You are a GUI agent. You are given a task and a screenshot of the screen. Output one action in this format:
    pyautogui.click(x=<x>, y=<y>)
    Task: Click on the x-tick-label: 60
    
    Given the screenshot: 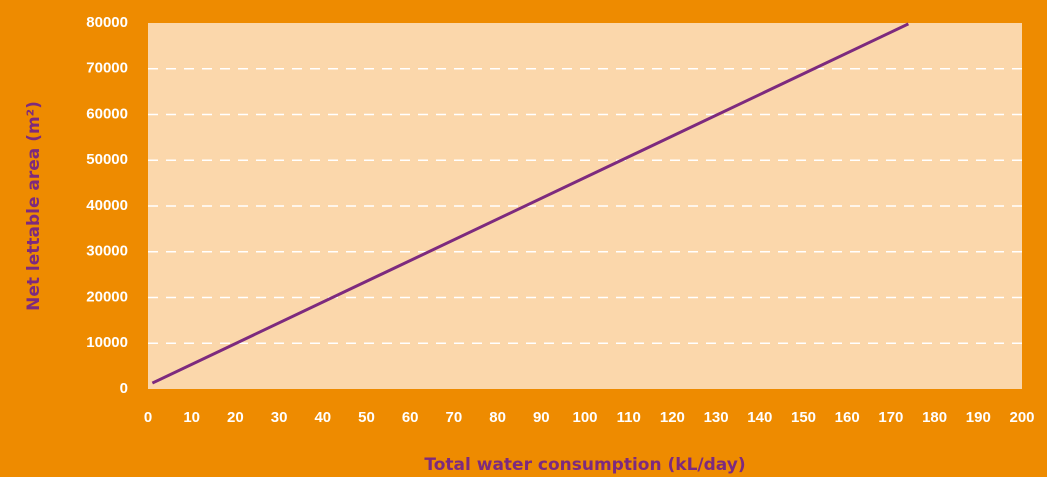 What is the action you would take?
    pyautogui.click(x=410, y=417)
    